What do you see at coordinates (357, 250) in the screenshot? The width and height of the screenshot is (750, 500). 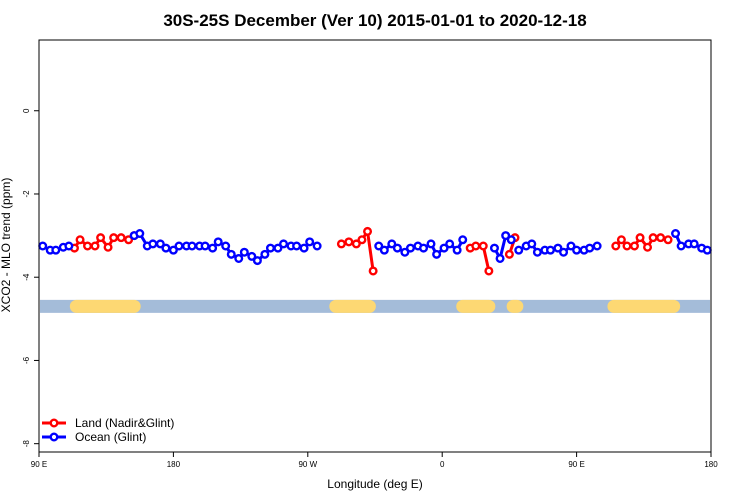 I see `series-line` at bounding box center [357, 250].